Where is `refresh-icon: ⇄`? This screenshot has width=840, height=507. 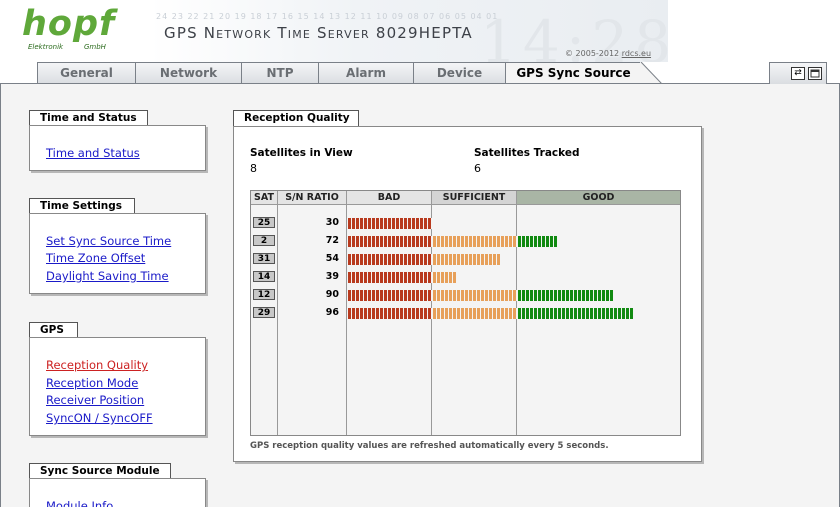
refresh-icon: ⇄ is located at coordinates (798, 73).